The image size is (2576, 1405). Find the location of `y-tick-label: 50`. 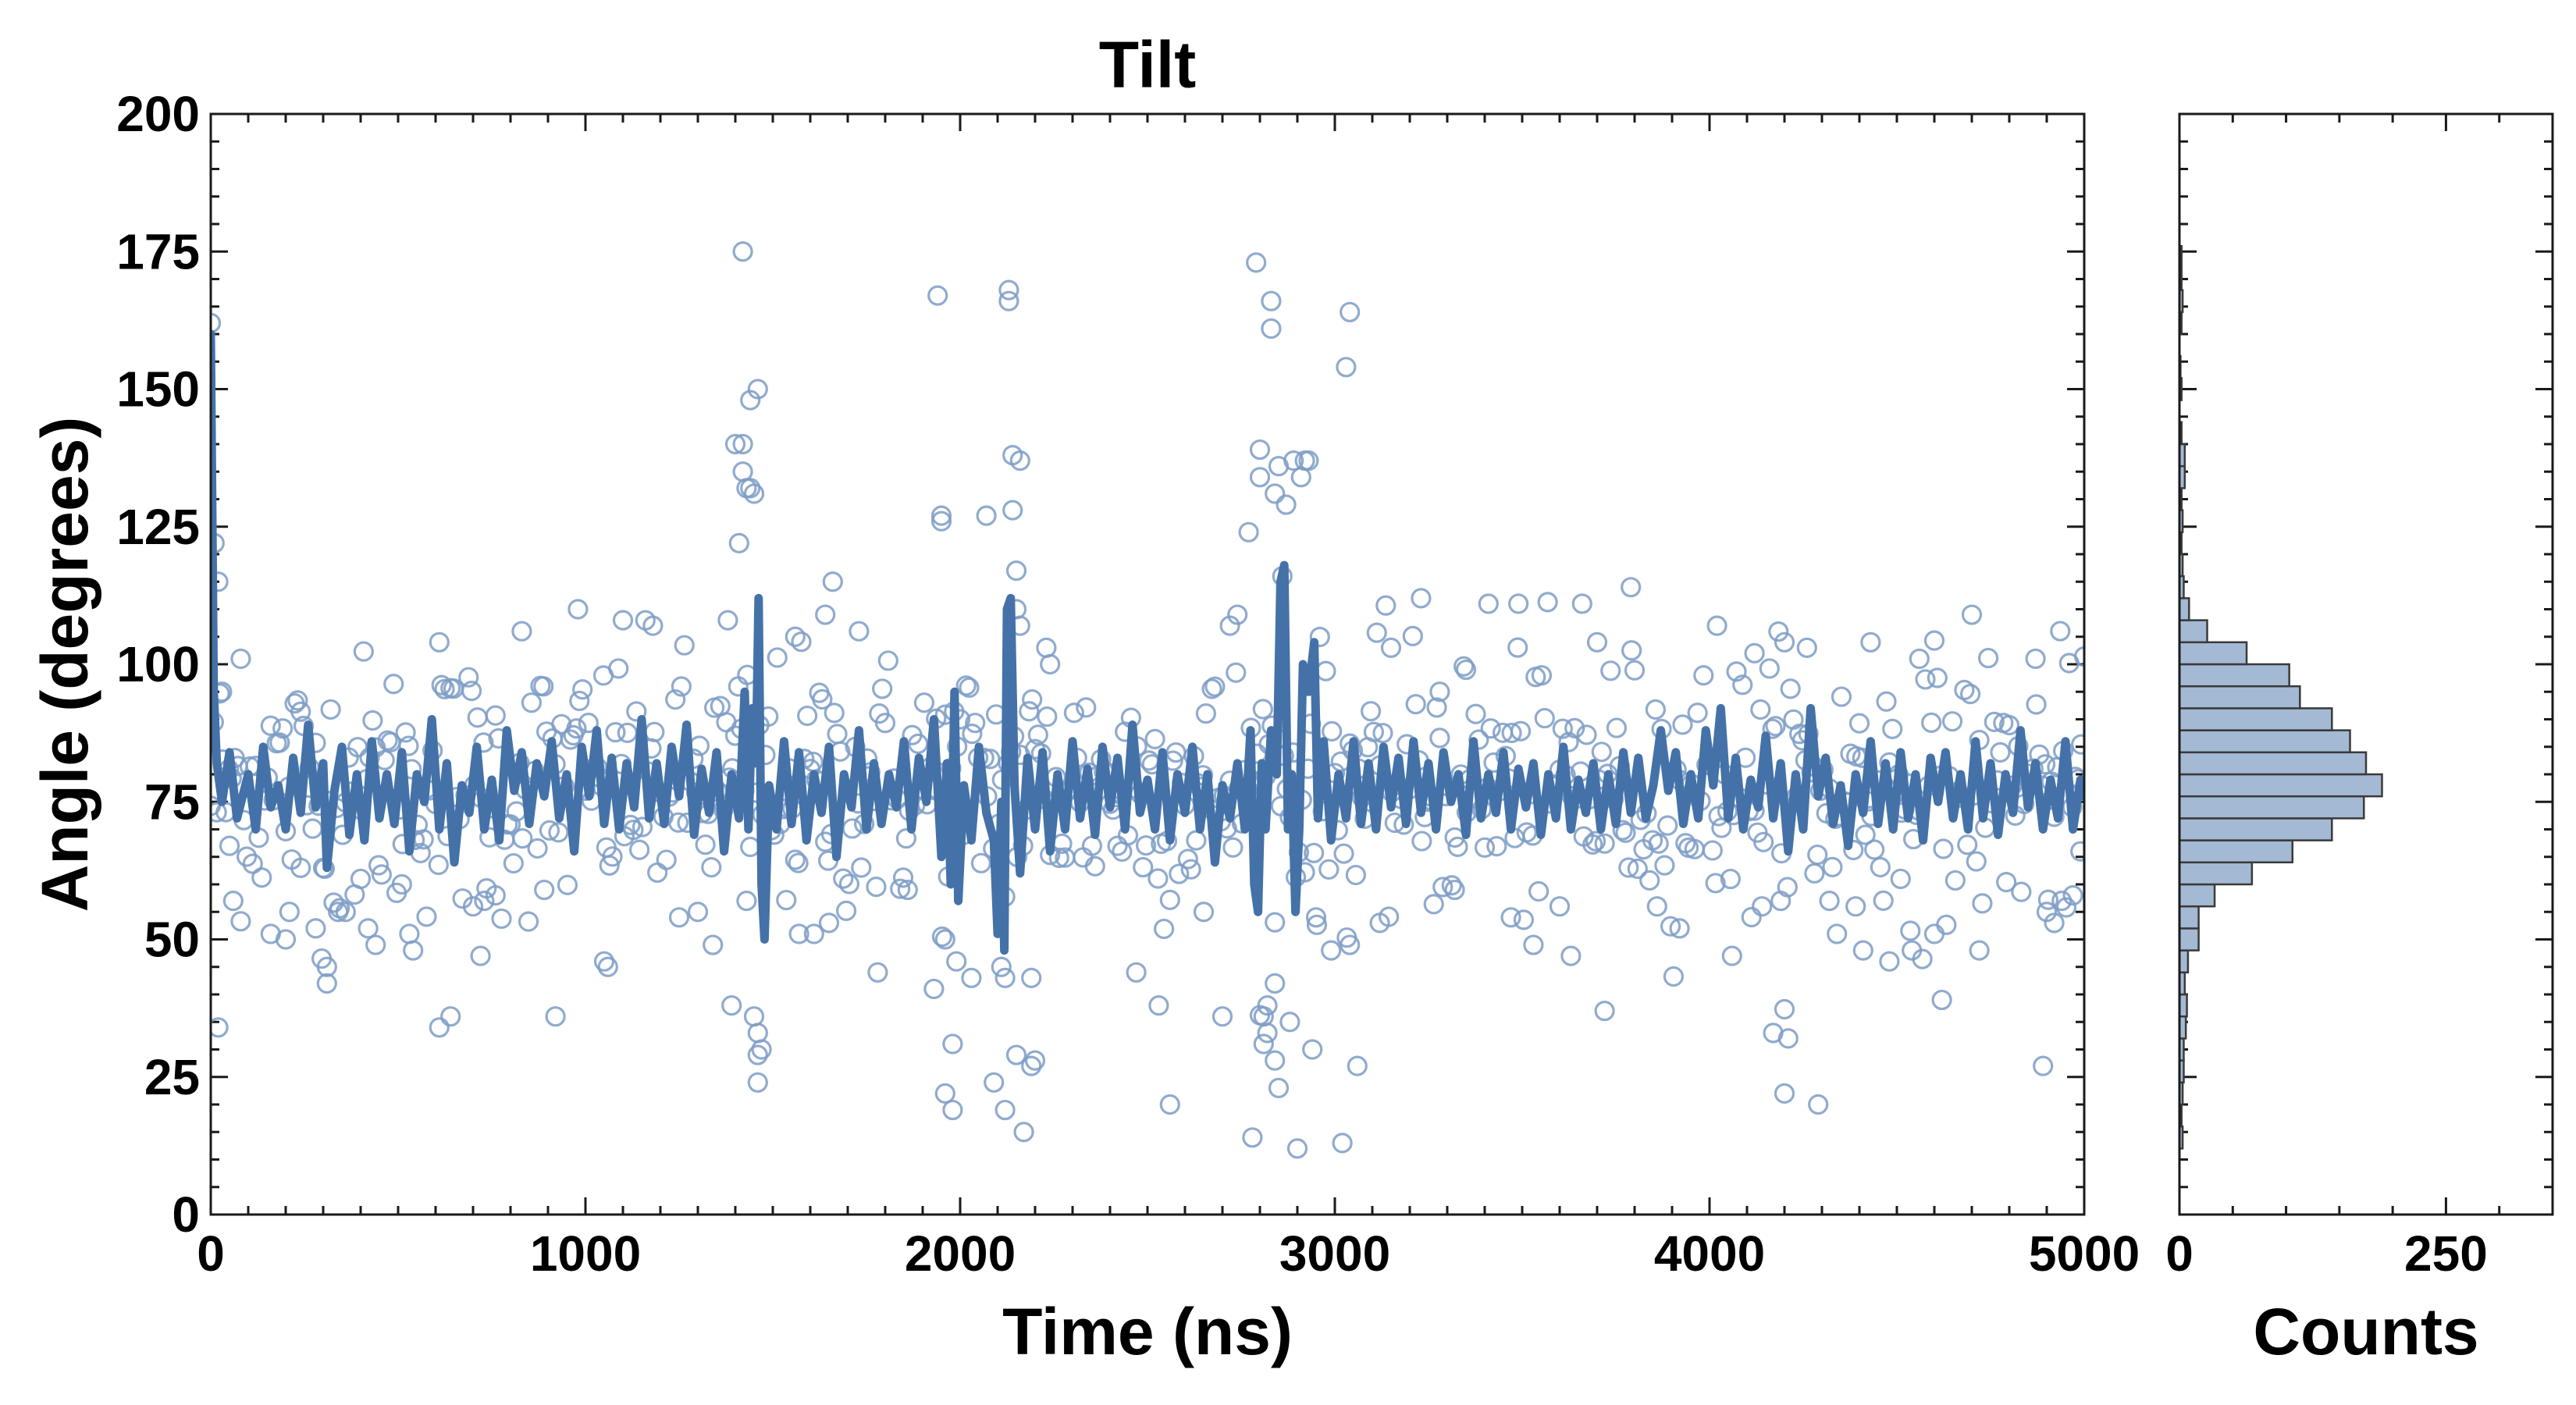

y-tick-label: 50 is located at coordinates (172, 940).